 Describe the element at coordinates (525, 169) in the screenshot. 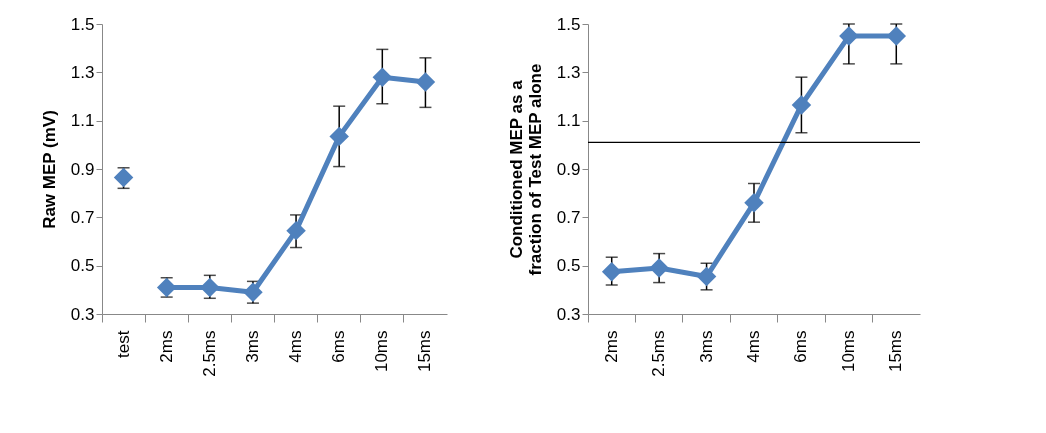

I see `y-axis-title: Conditioned MEP as a fraction of Test MEP alone` at that location.